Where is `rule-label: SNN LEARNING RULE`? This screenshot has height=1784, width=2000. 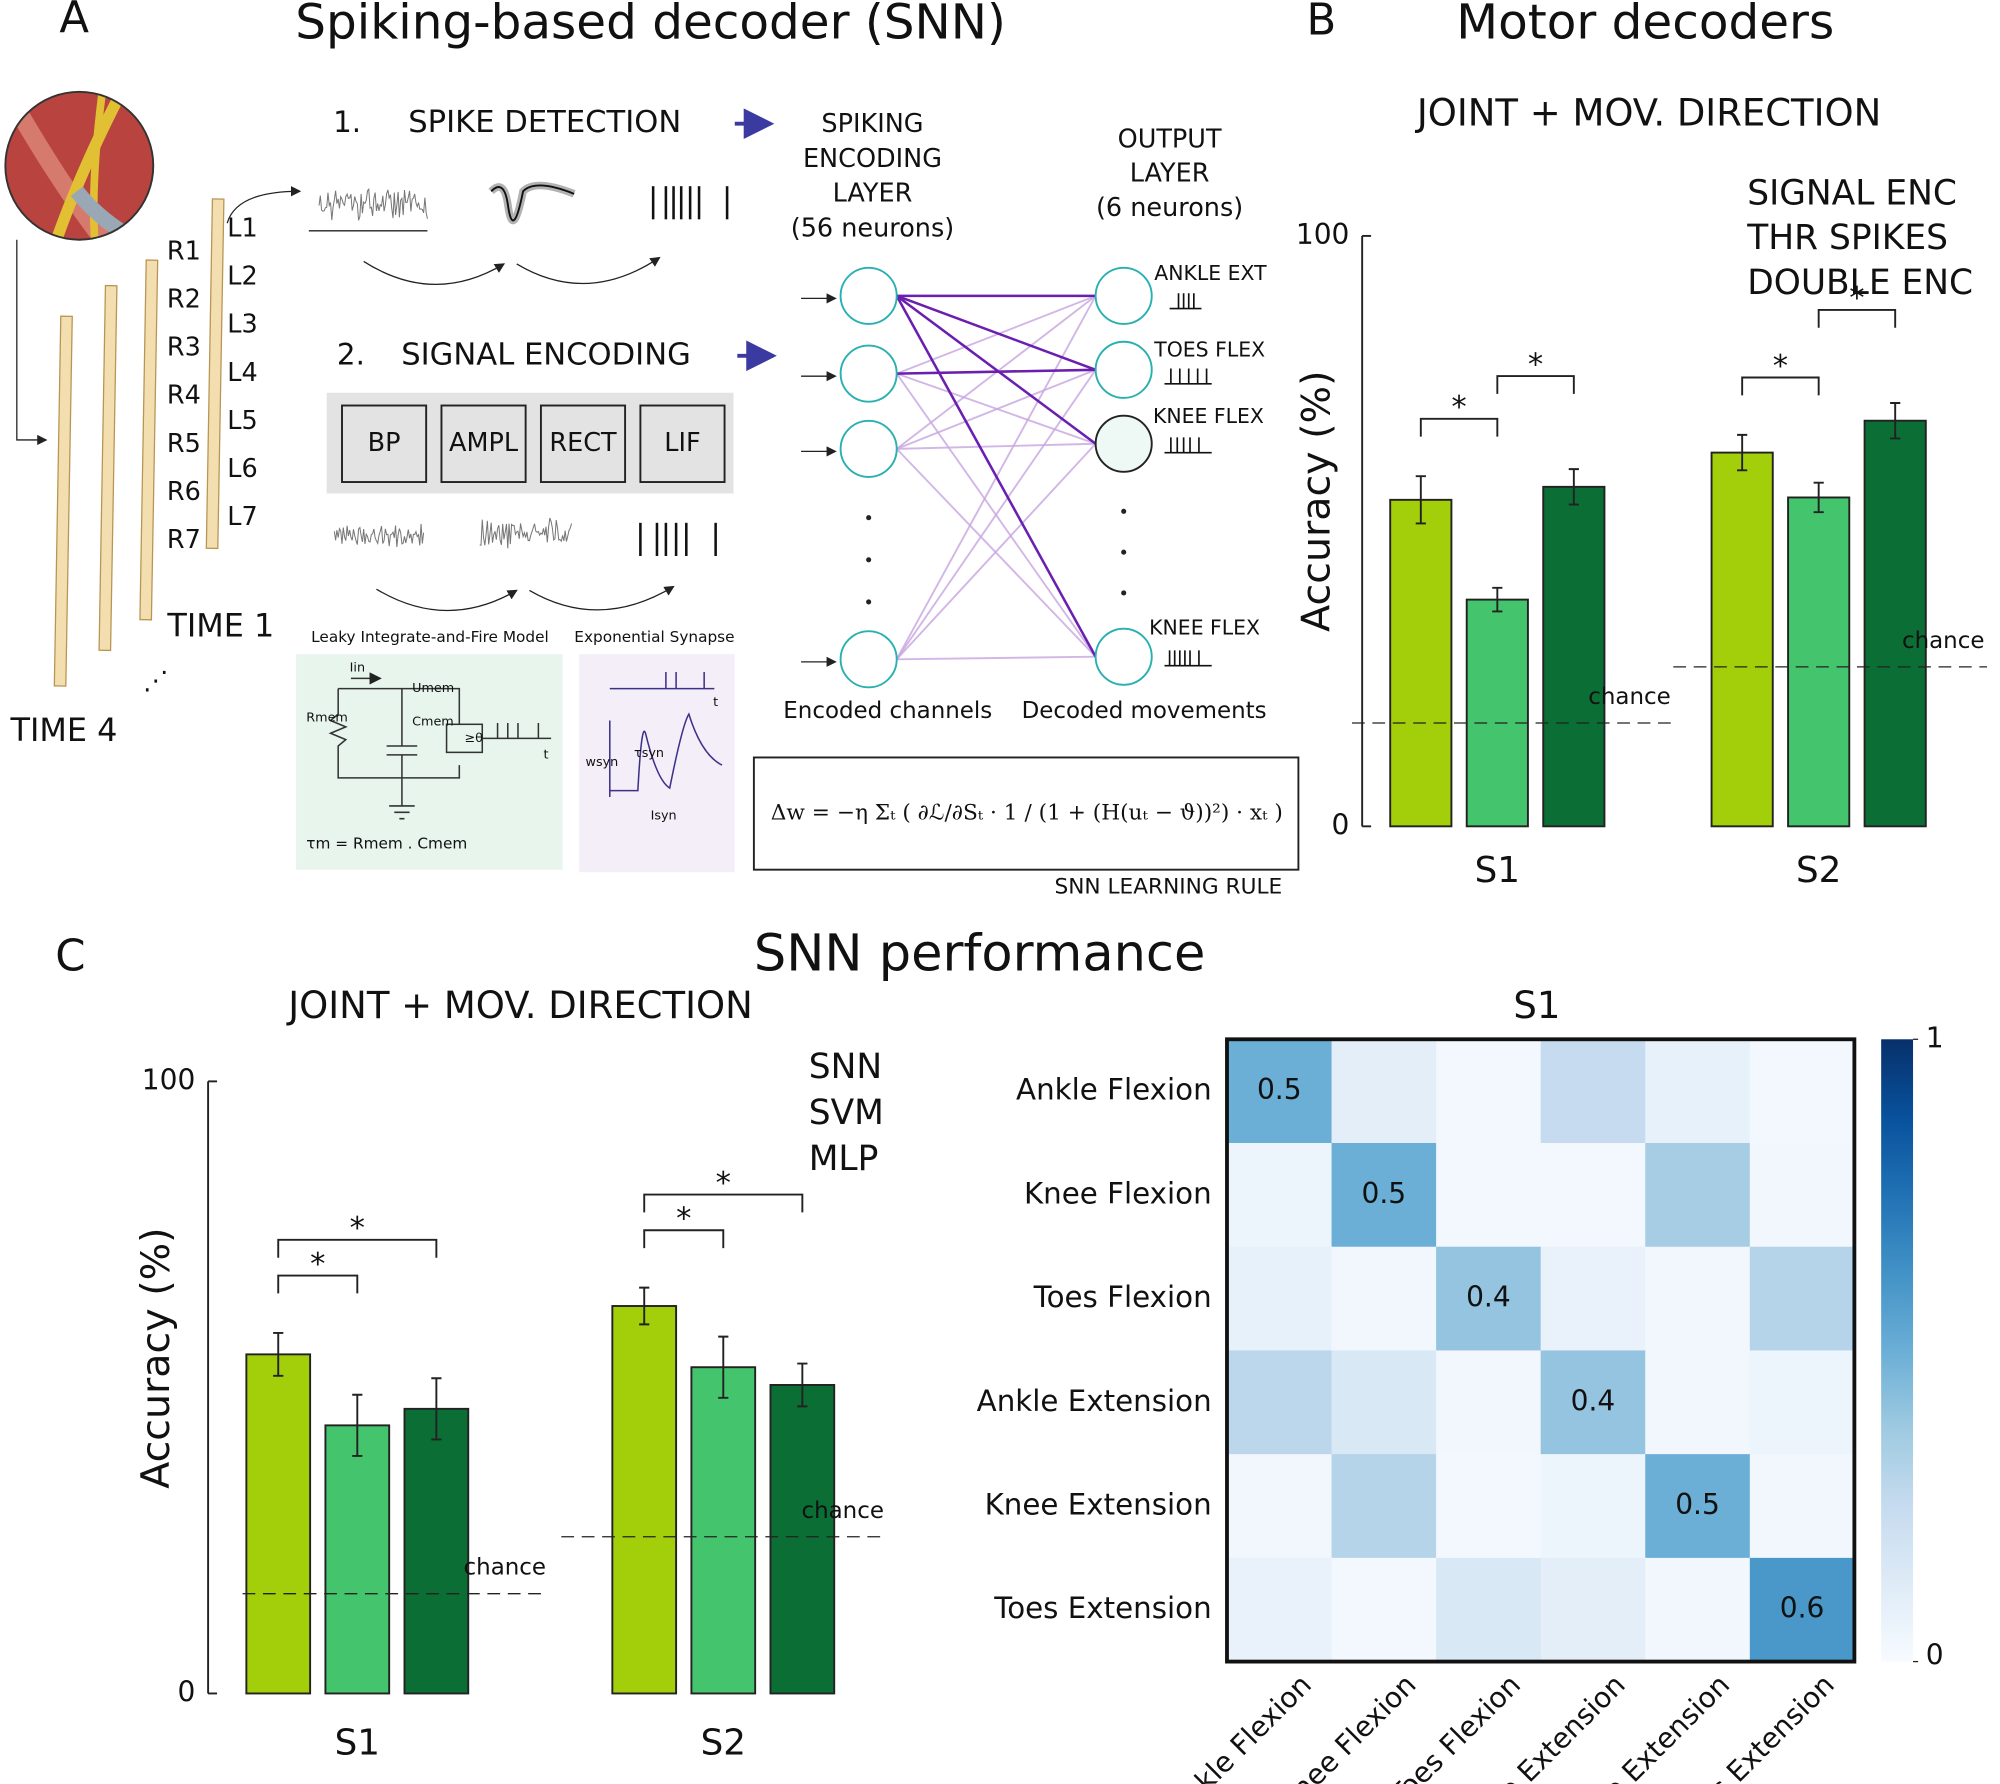 rule-label: SNN LEARNING RULE is located at coordinates (1168, 887).